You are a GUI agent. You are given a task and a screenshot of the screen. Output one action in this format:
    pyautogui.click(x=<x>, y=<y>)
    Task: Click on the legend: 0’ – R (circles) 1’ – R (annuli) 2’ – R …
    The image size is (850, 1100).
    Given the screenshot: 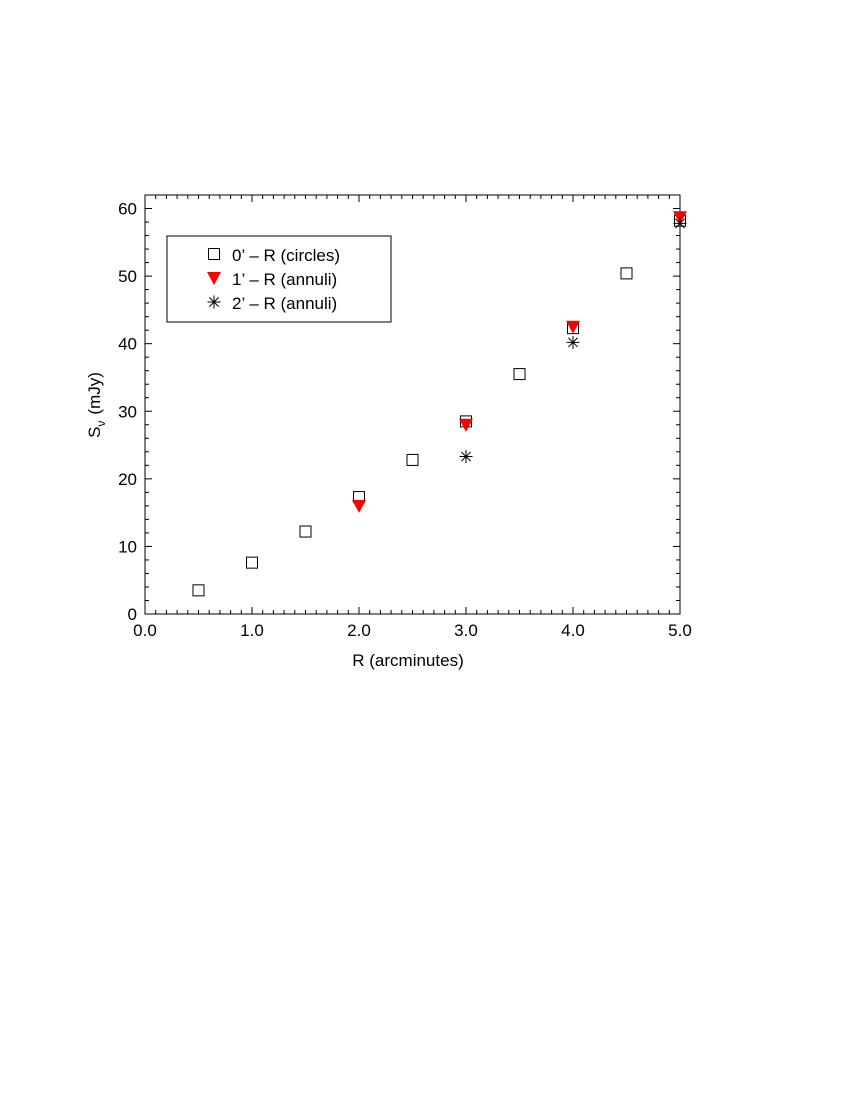 What is the action you would take?
    pyautogui.click(x=279, y=279)
    